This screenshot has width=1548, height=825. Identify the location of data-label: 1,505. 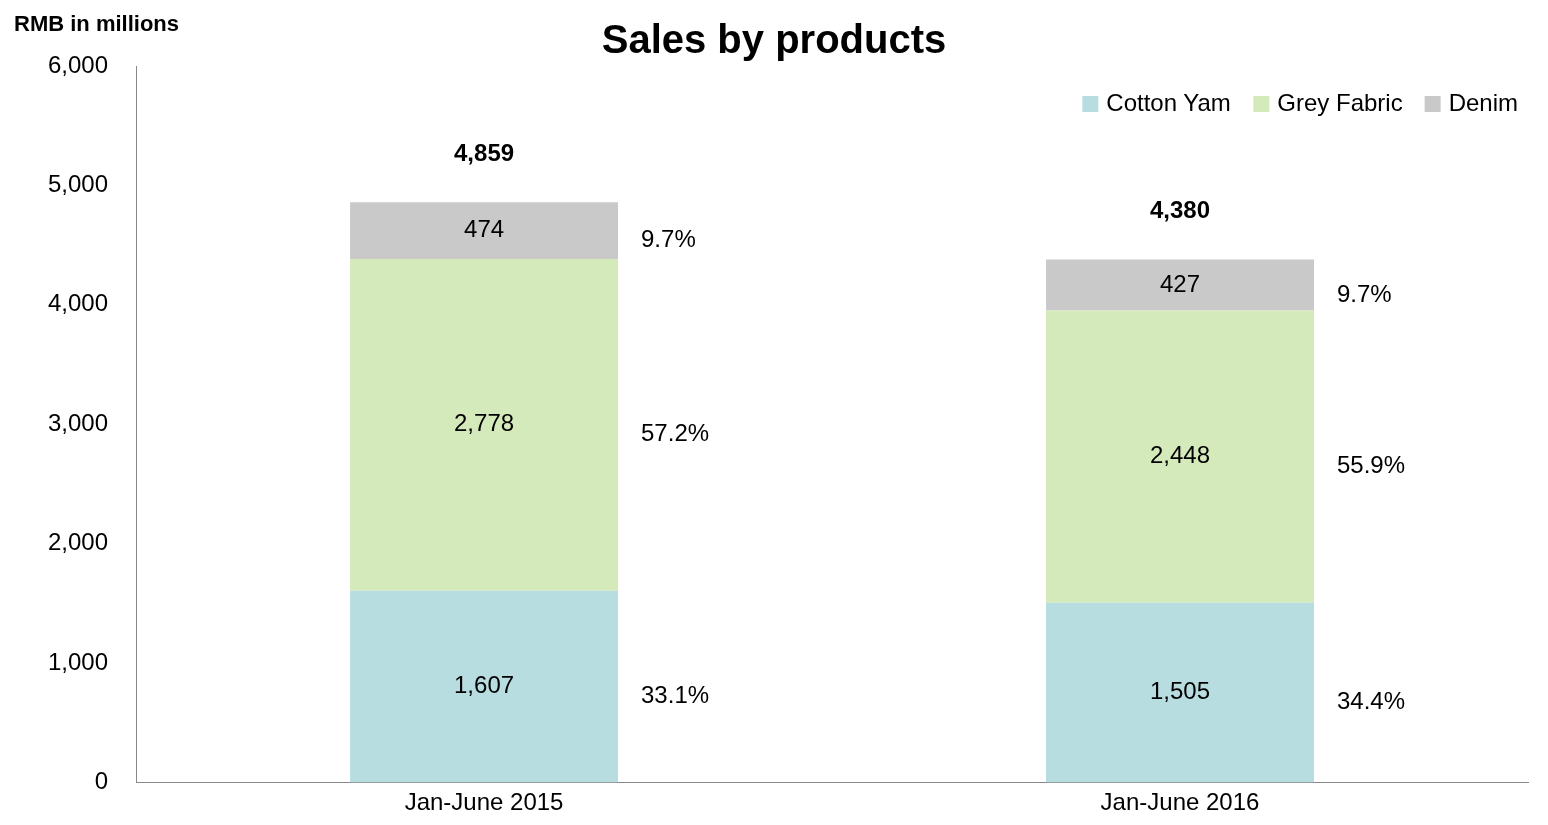
(1180, 691).